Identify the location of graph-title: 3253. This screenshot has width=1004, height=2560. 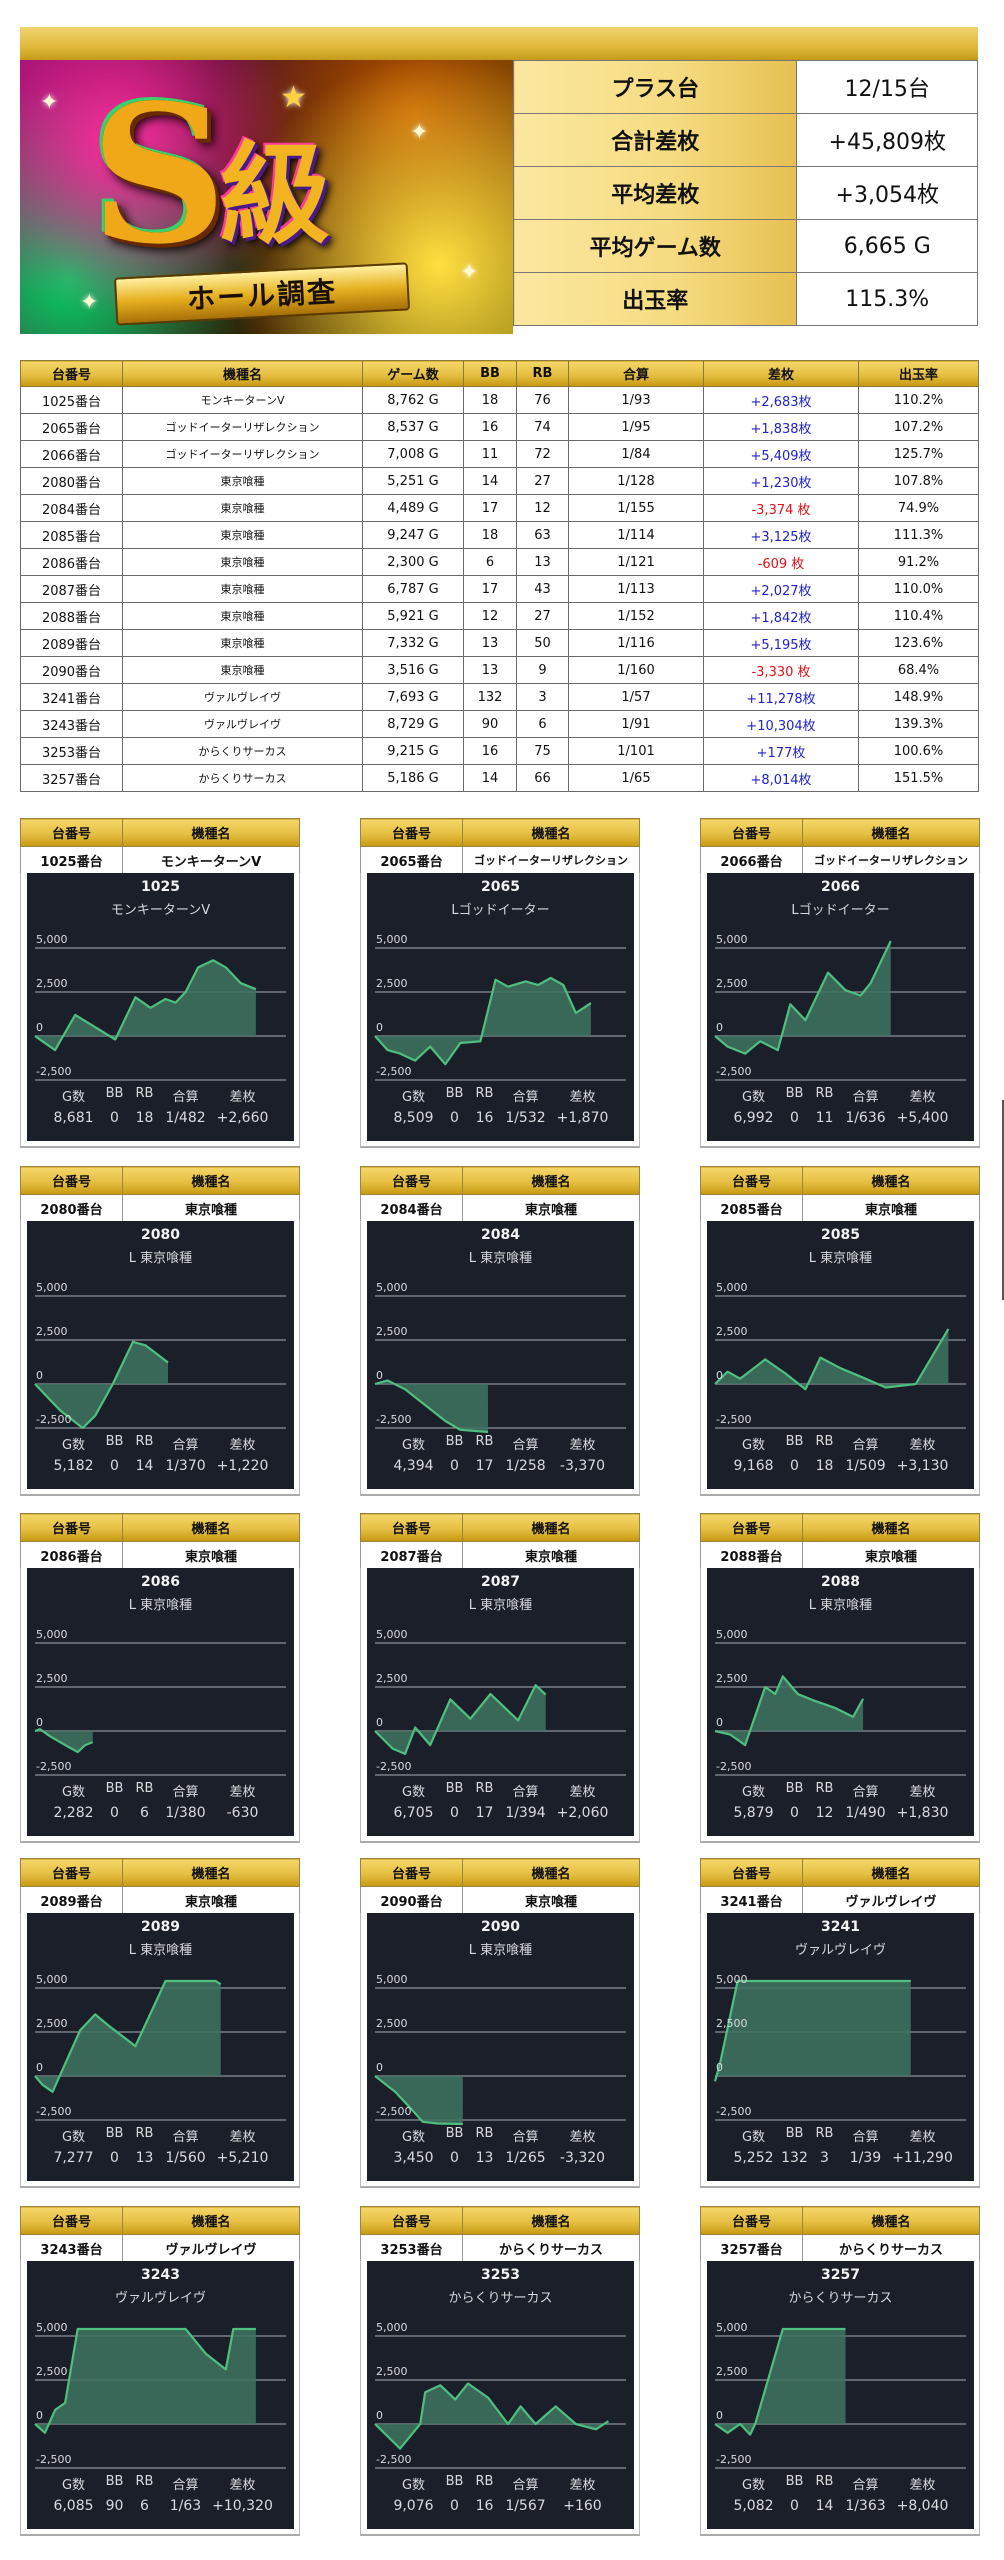
(500, 2275).